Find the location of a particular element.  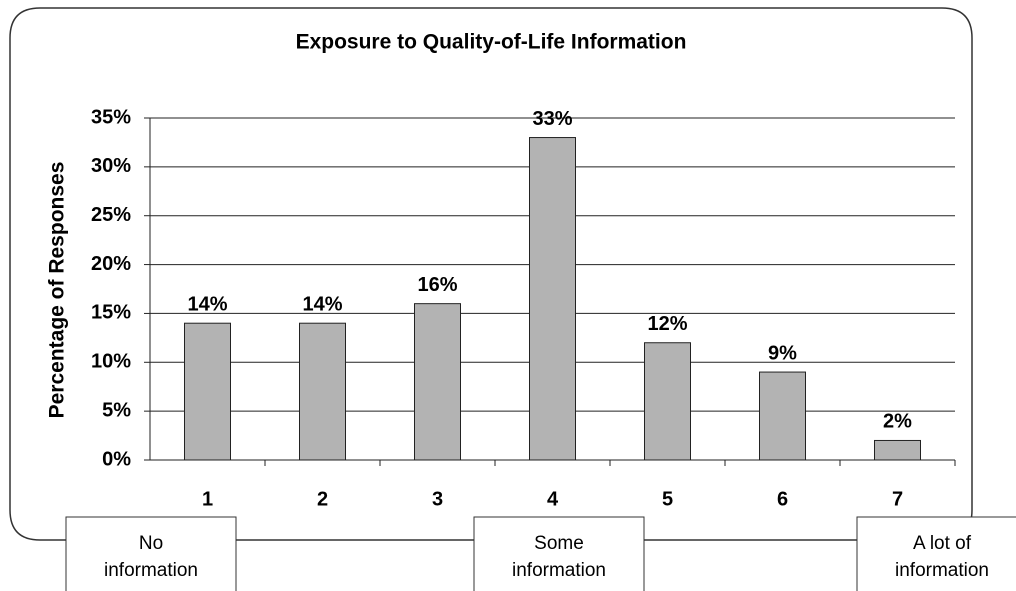

y-tick-label: 5% is located at coordinates (116, 410).